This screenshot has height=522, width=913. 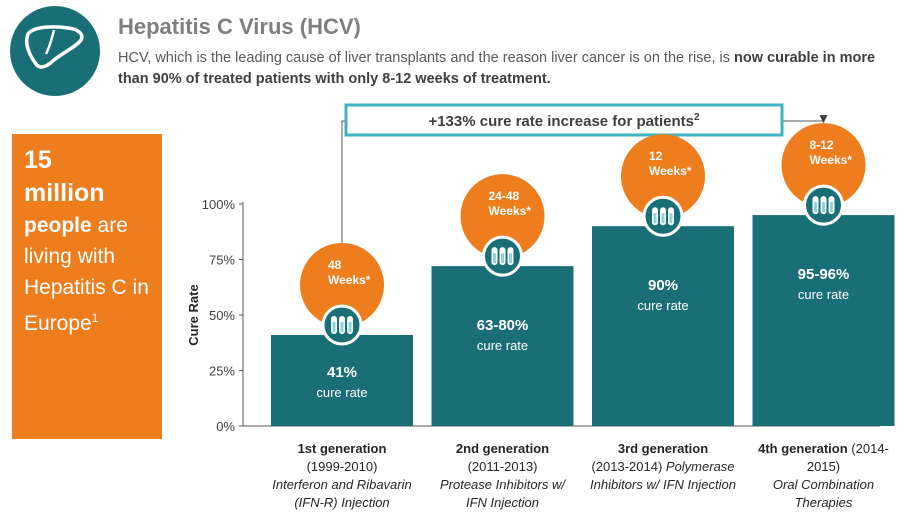 I want to click on category-years-text: (2013-2014), so click(x=626, y=466).